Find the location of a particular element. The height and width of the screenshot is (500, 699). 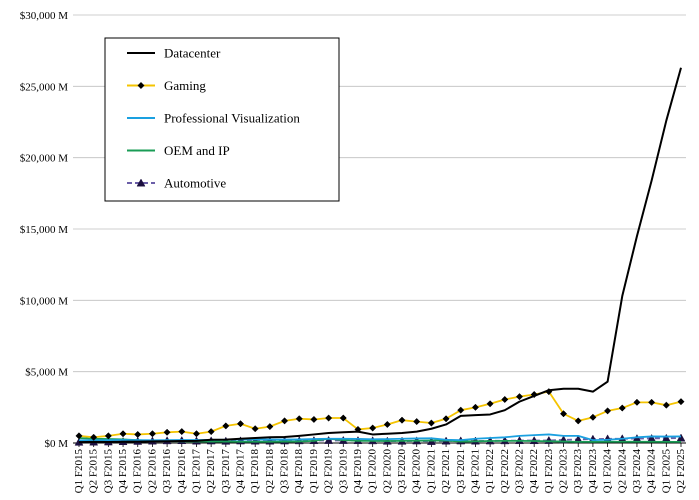

x-tick-label: Q4 F2023 is located at coordinates (593, 471).